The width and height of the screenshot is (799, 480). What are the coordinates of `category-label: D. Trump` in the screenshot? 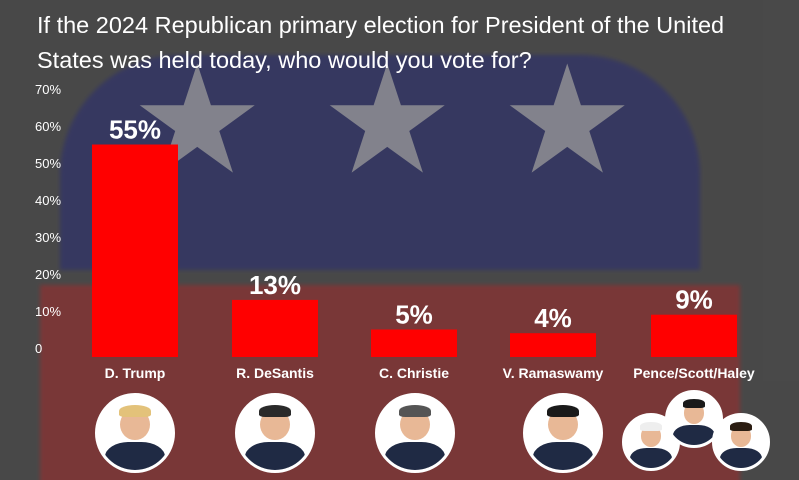 It's located at (135, 373).